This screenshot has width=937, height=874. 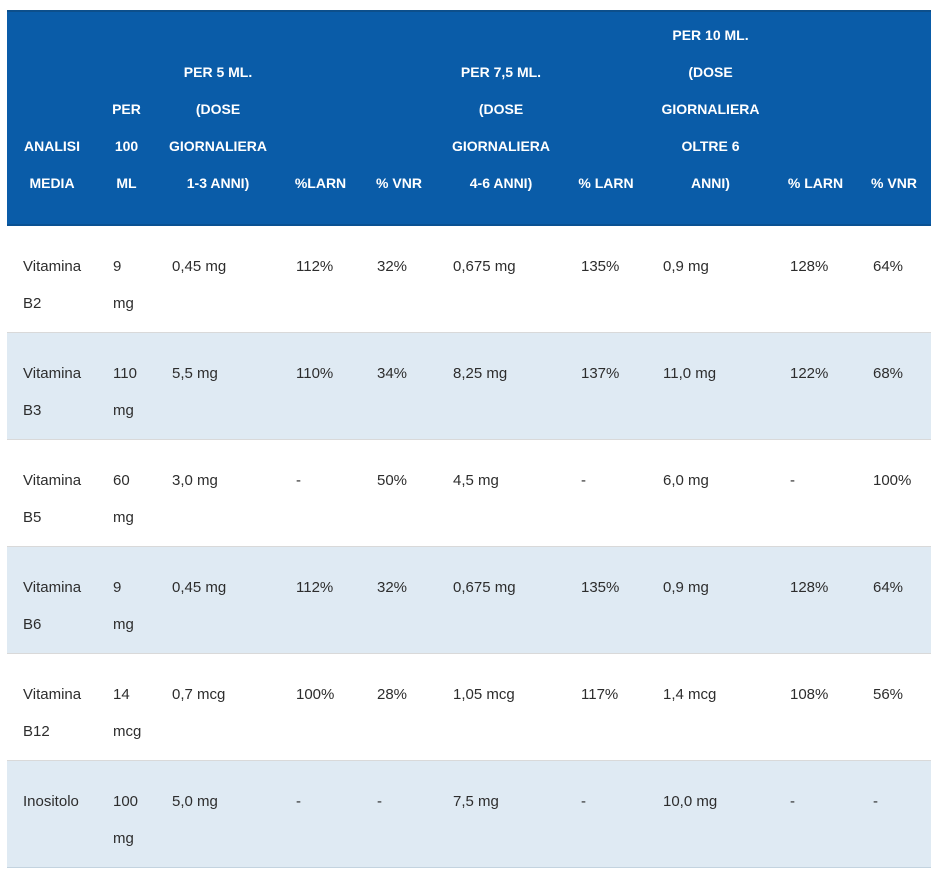 I want to click on header-cell-per-100-ml: PER 100 ML, so click(x=126, y=146).